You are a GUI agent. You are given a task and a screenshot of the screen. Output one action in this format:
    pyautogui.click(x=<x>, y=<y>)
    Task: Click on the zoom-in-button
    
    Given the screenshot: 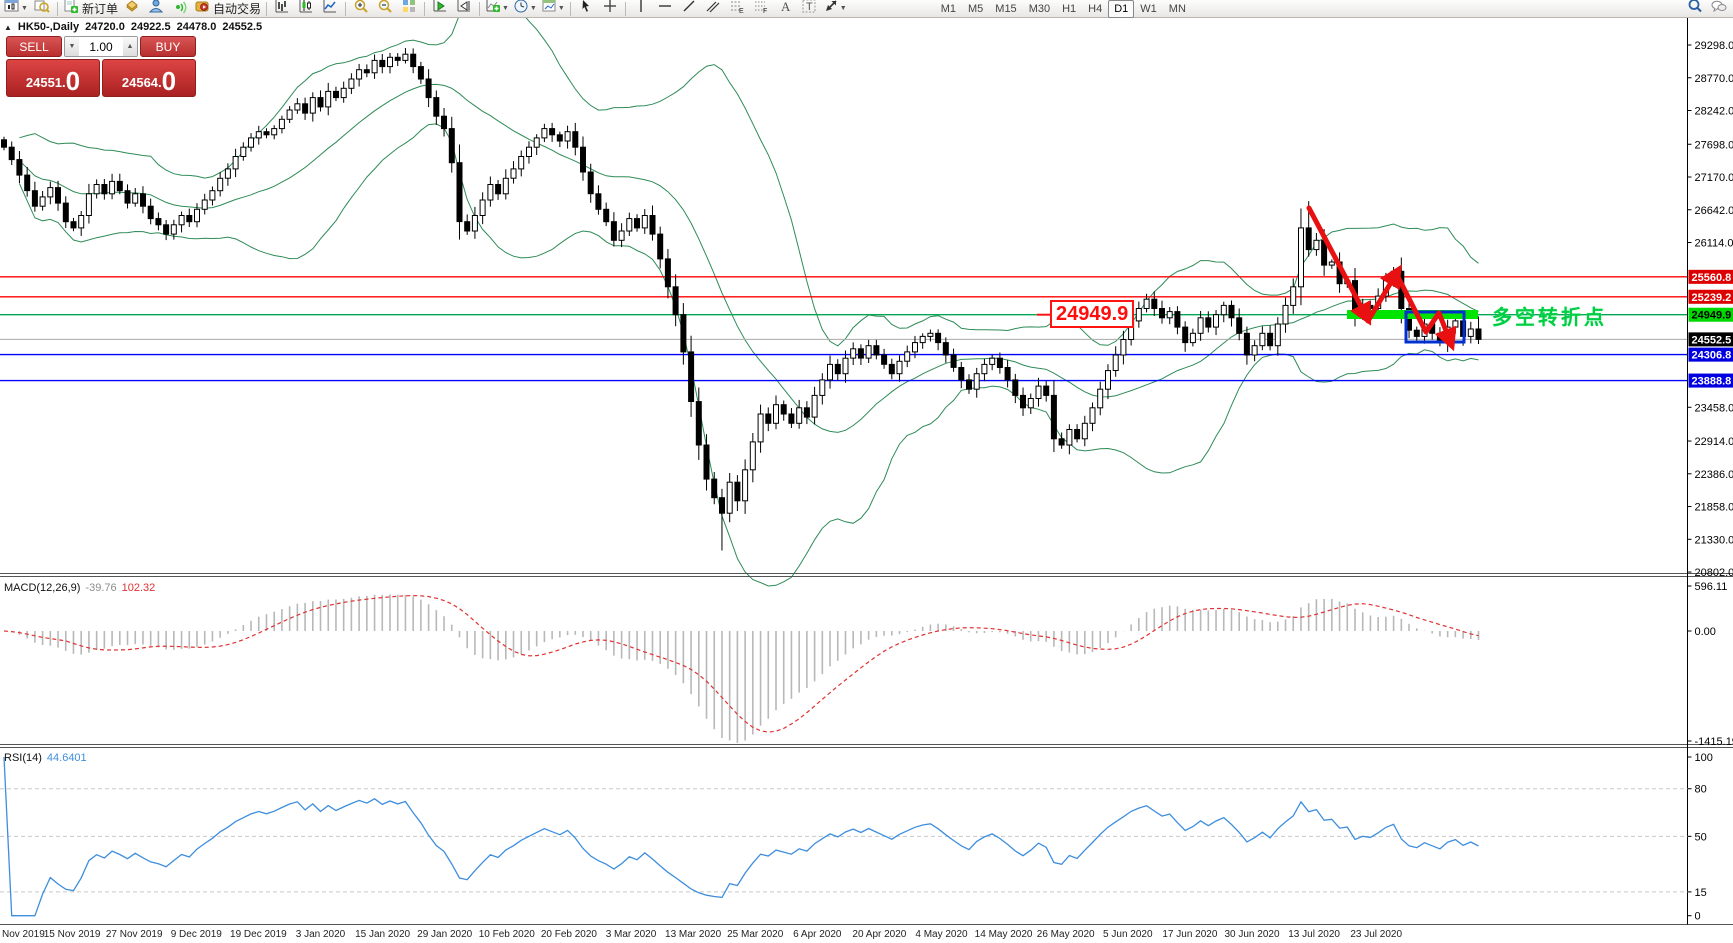 What is the action you would take?
    pyautogui.click(x=361, y=9)
    